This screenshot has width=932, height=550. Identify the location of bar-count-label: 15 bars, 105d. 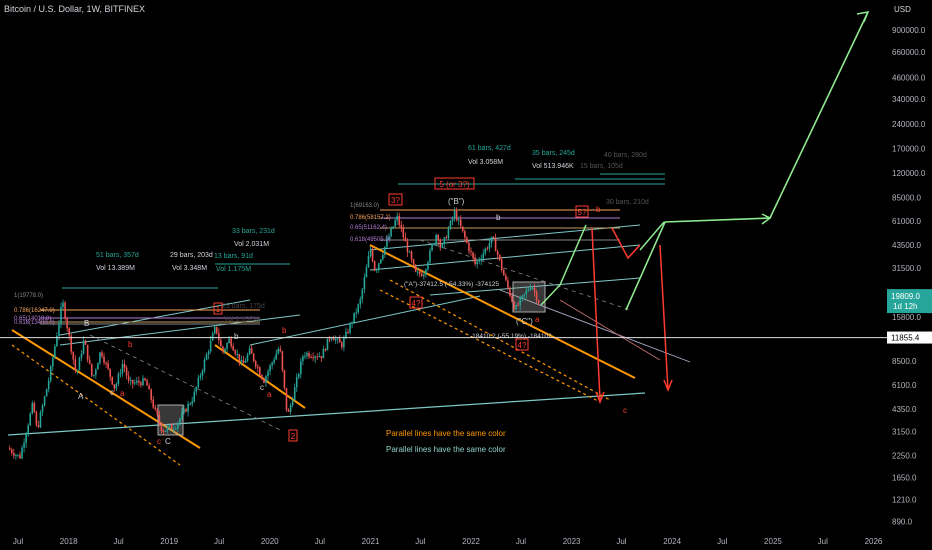
(601, 166).